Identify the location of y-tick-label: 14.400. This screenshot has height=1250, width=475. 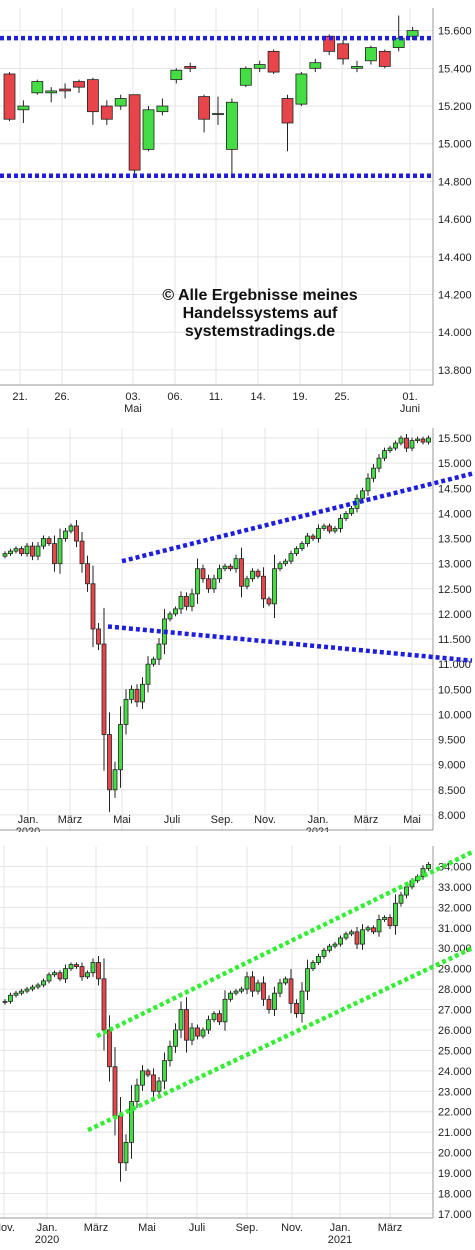
(455, 258).